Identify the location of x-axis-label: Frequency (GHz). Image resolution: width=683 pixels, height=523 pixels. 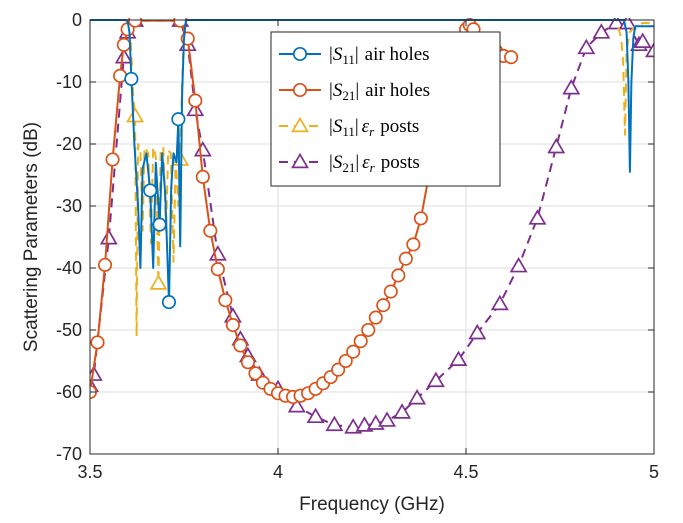
(372, 504).